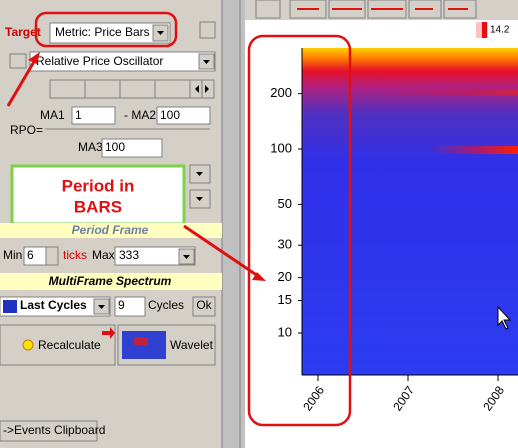 The height and width of the screenshot is (448, 518). Describe the element at coordinates (132, 148) in the screenshot. I see `ma3-input` at that location.